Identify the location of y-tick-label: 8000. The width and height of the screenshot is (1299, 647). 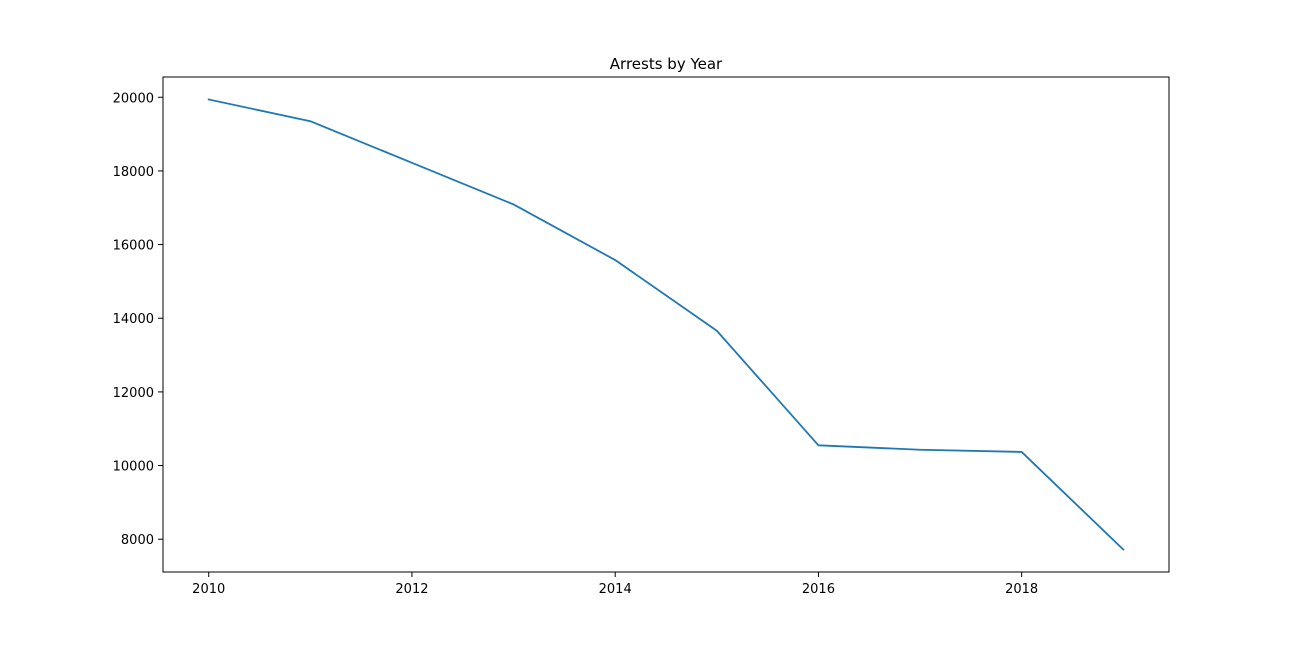
(137, 540).